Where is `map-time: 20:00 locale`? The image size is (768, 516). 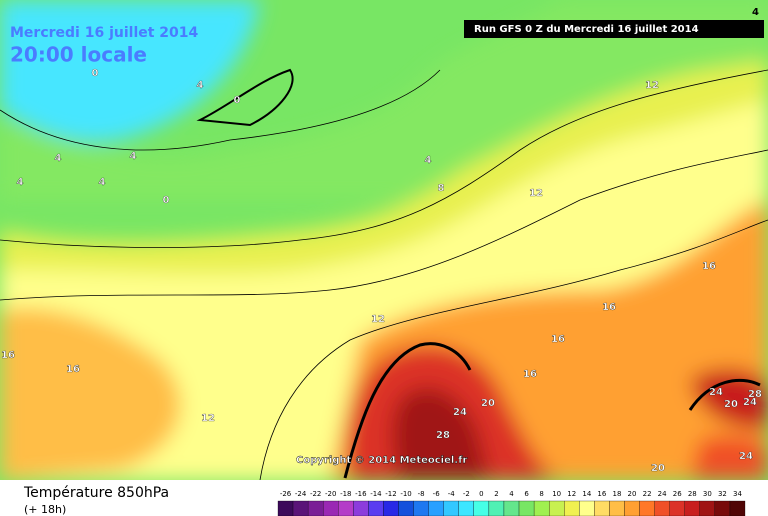
map-time: 20:00 locale is located at coordinates (78, 55).